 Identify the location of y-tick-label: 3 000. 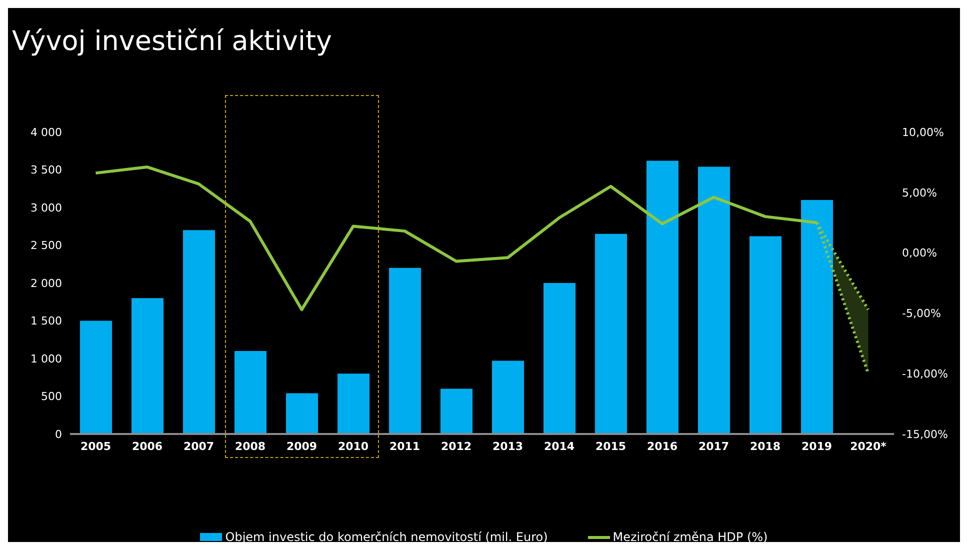
(46, 207).